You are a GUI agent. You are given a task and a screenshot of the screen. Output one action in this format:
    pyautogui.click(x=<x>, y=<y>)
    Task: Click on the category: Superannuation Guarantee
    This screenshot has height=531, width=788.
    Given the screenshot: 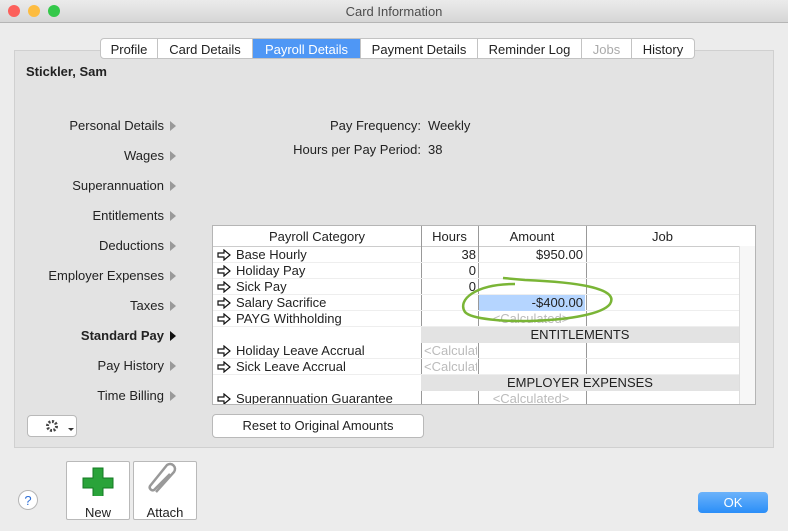 What is the action you would take?
    pyautogui.click(x=314, y=398)
    